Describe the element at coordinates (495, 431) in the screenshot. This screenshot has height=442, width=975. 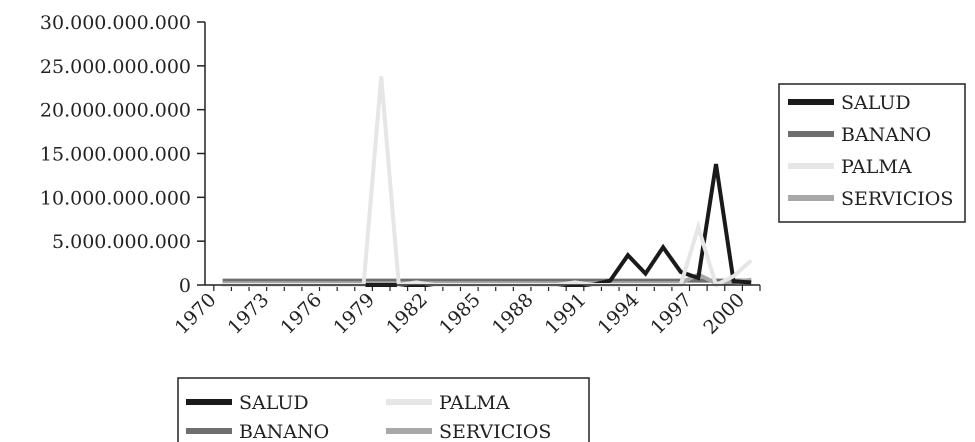
I see `legend-bottom-label-servicios: SERVICIOS` at that location.